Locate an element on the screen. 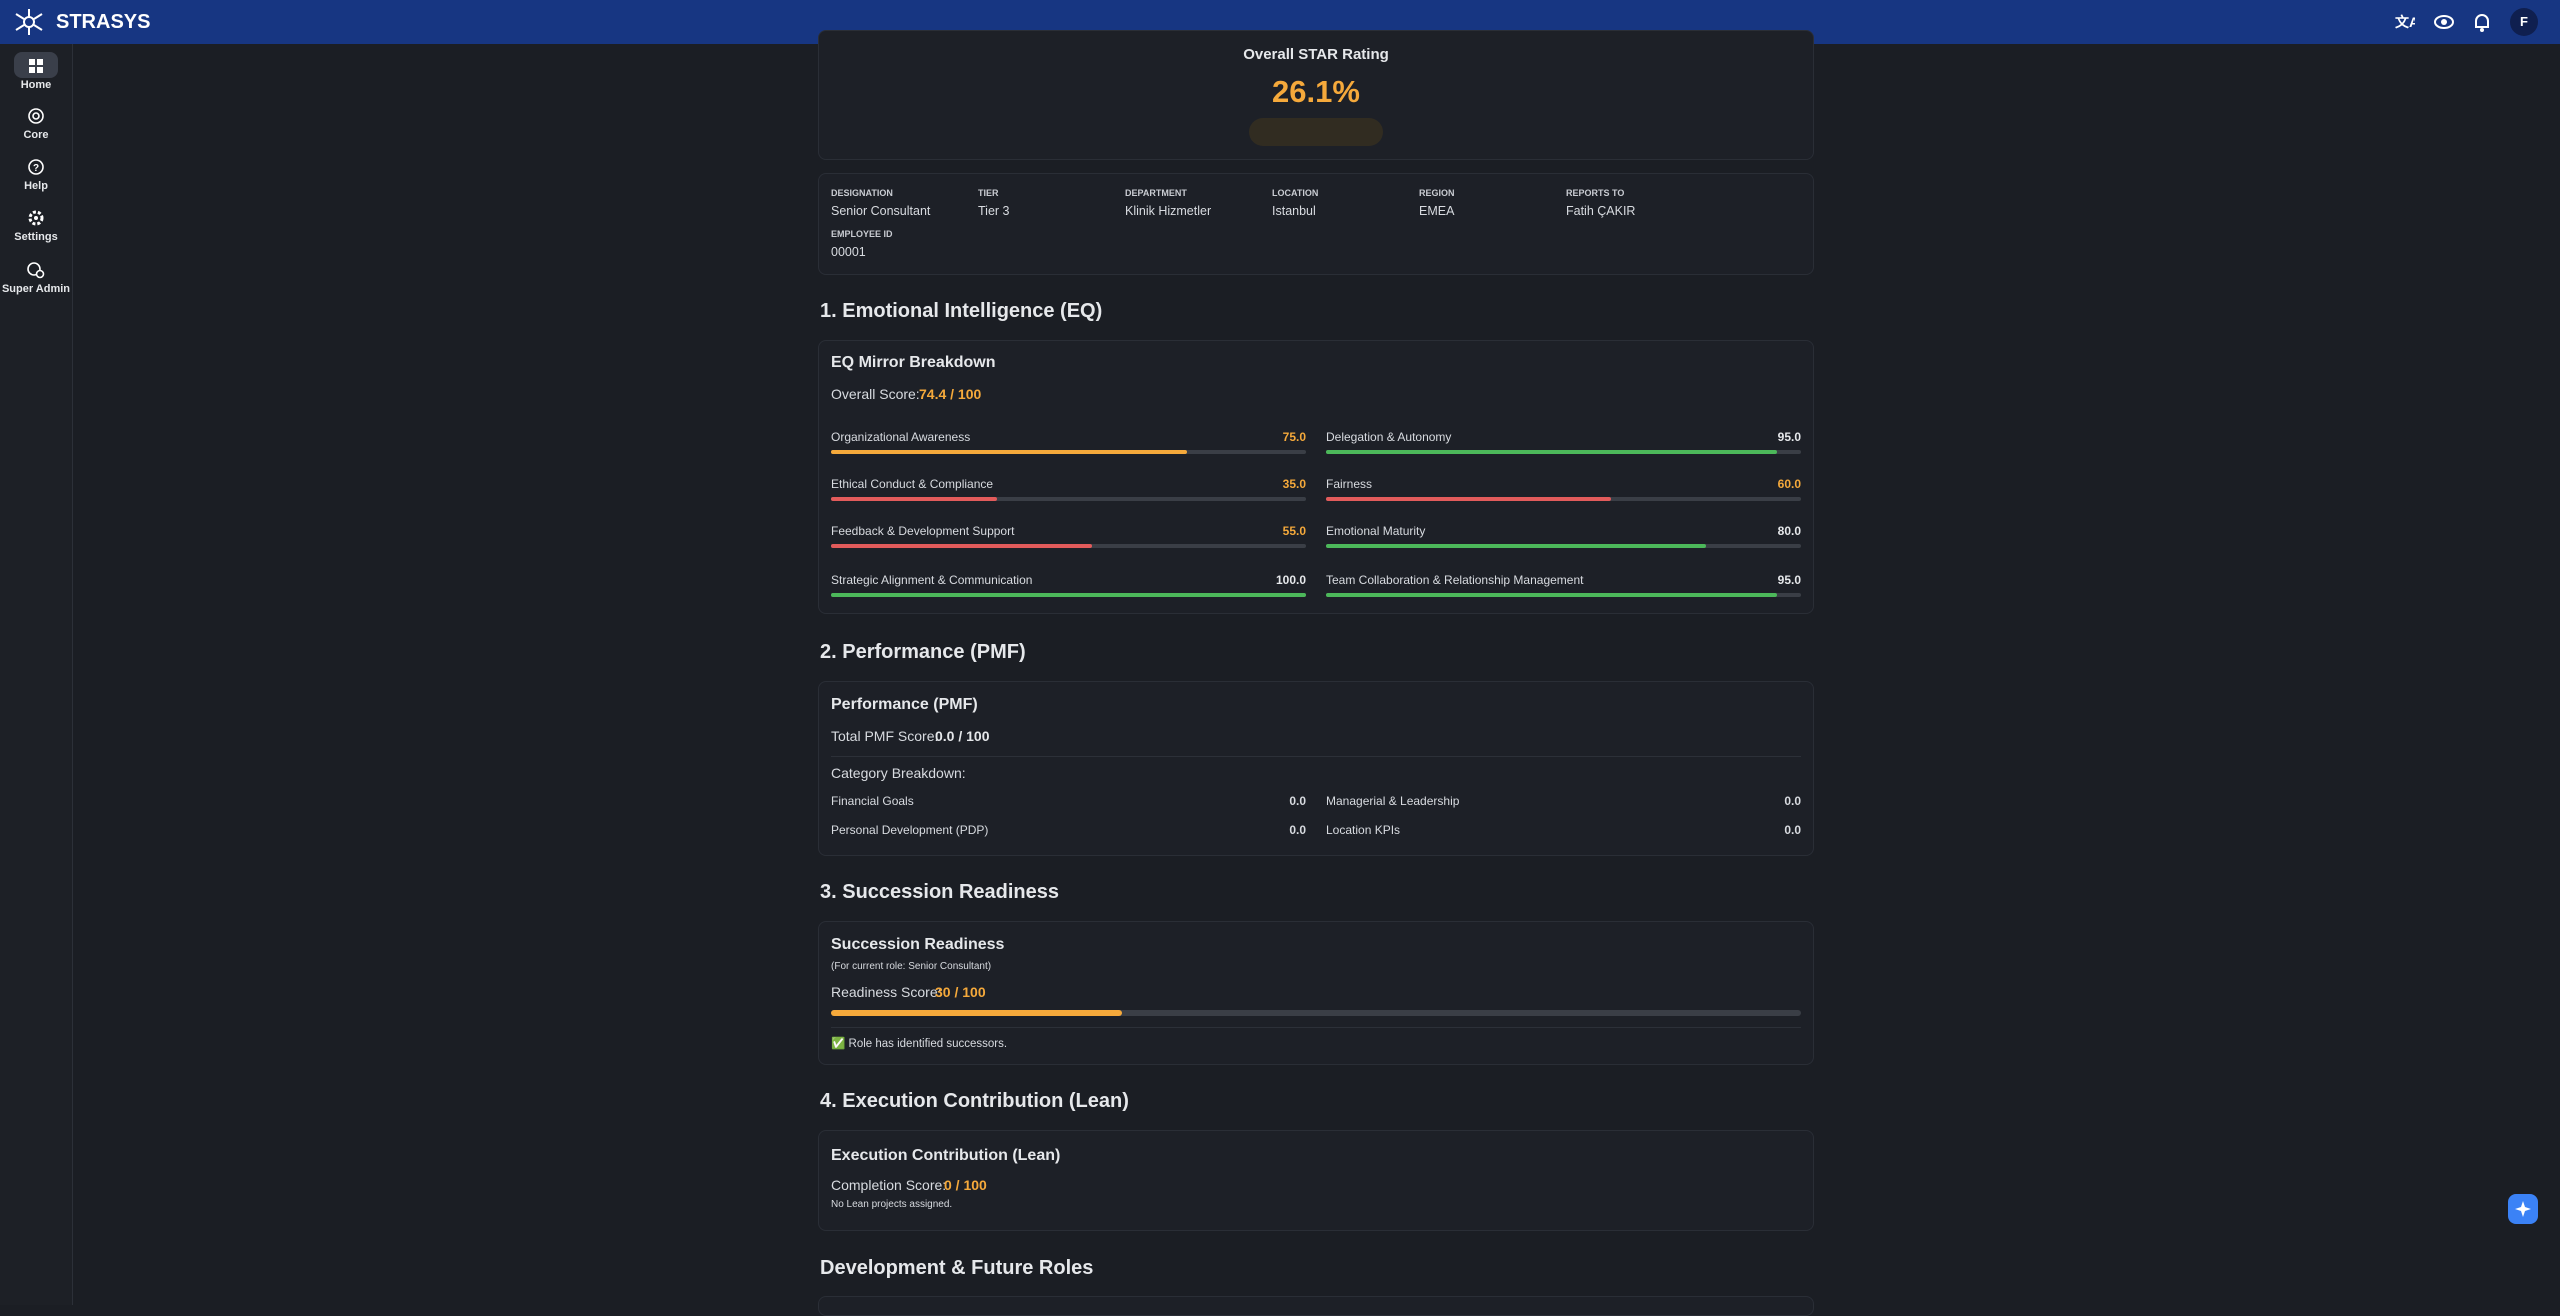 This screenshot has height=1316, width=2560. metric-value: 55.0 is located at coordinates (1294, 531).